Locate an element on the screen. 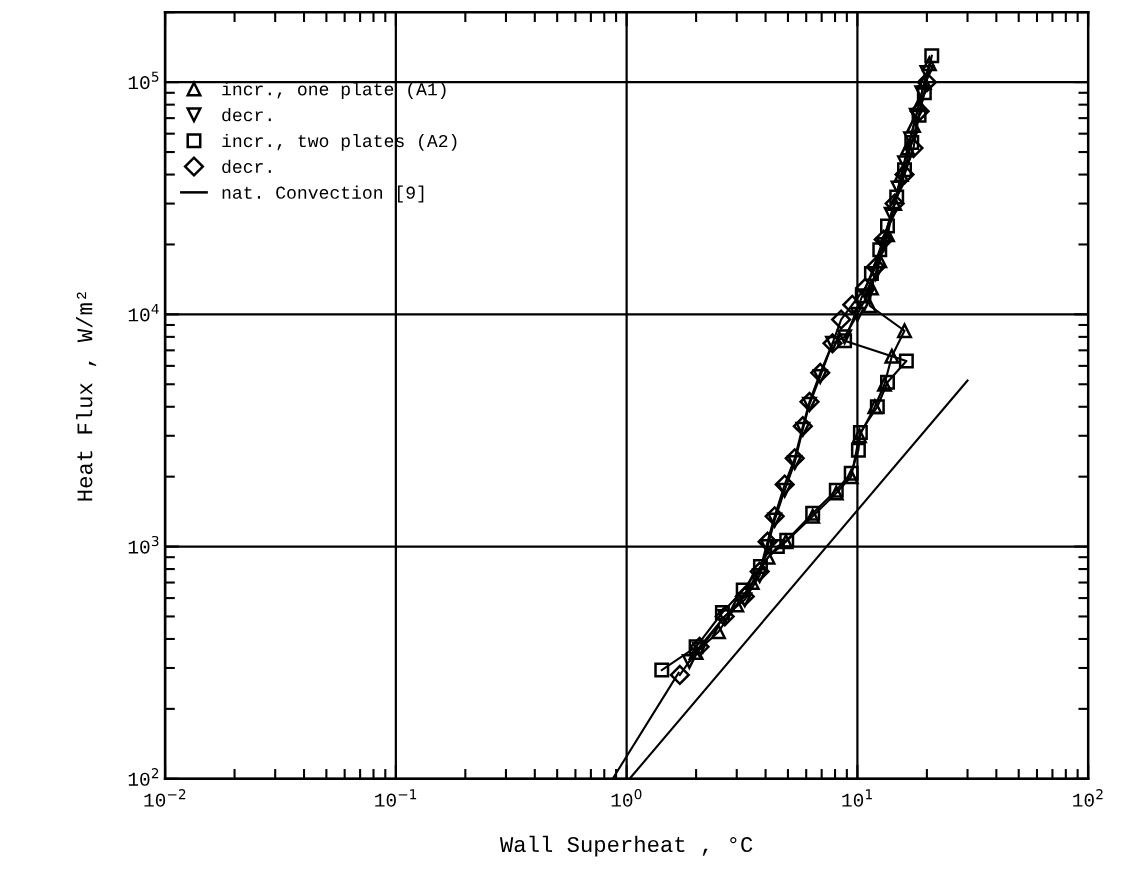  legend-label: incr., one plate (A1) is located at coordinates (334, 90).